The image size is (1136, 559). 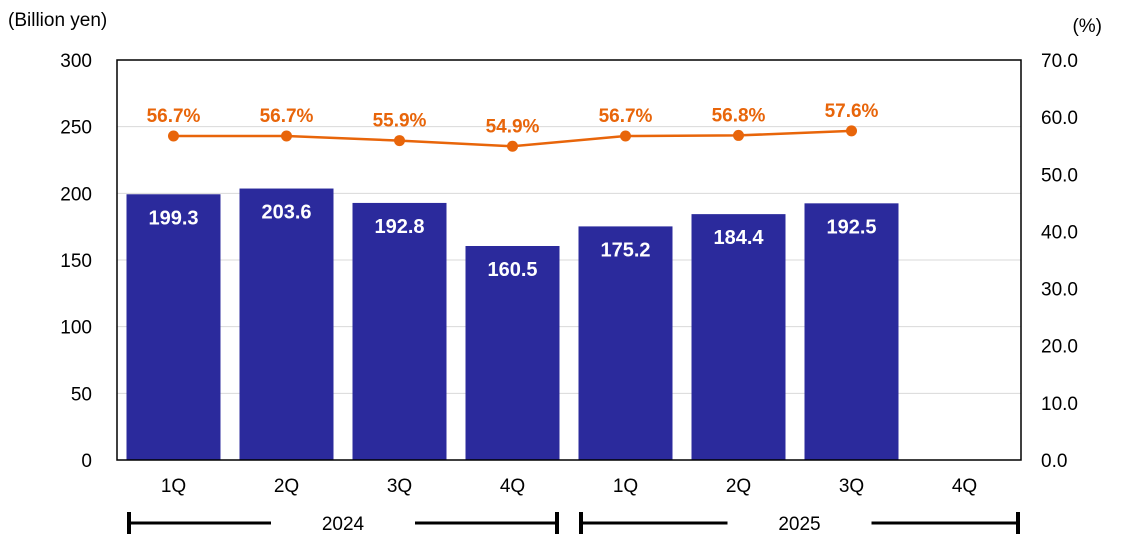 I want to click on left-axis-tick-label: 300, so click(x=76, y=61).